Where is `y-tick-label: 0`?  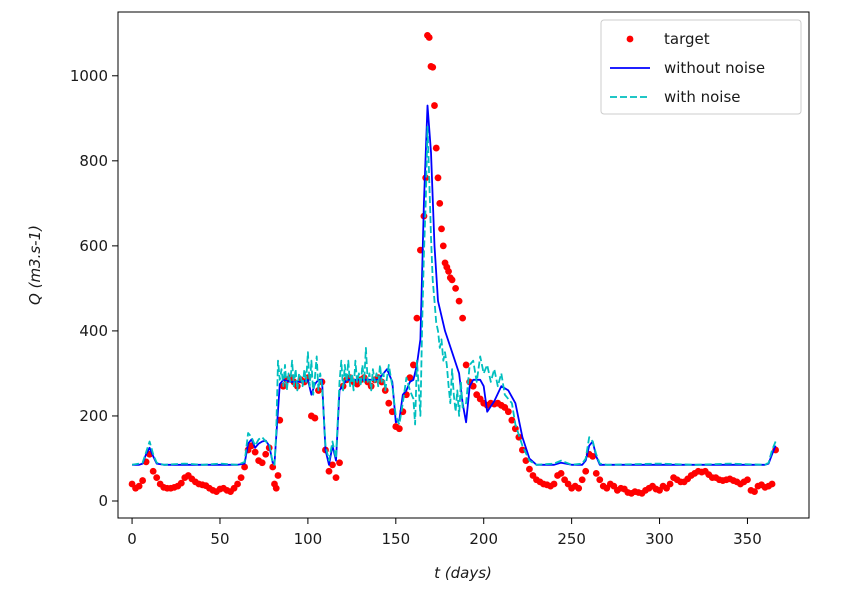 y-tick-label: 0 is located at coordinates (103, 501).